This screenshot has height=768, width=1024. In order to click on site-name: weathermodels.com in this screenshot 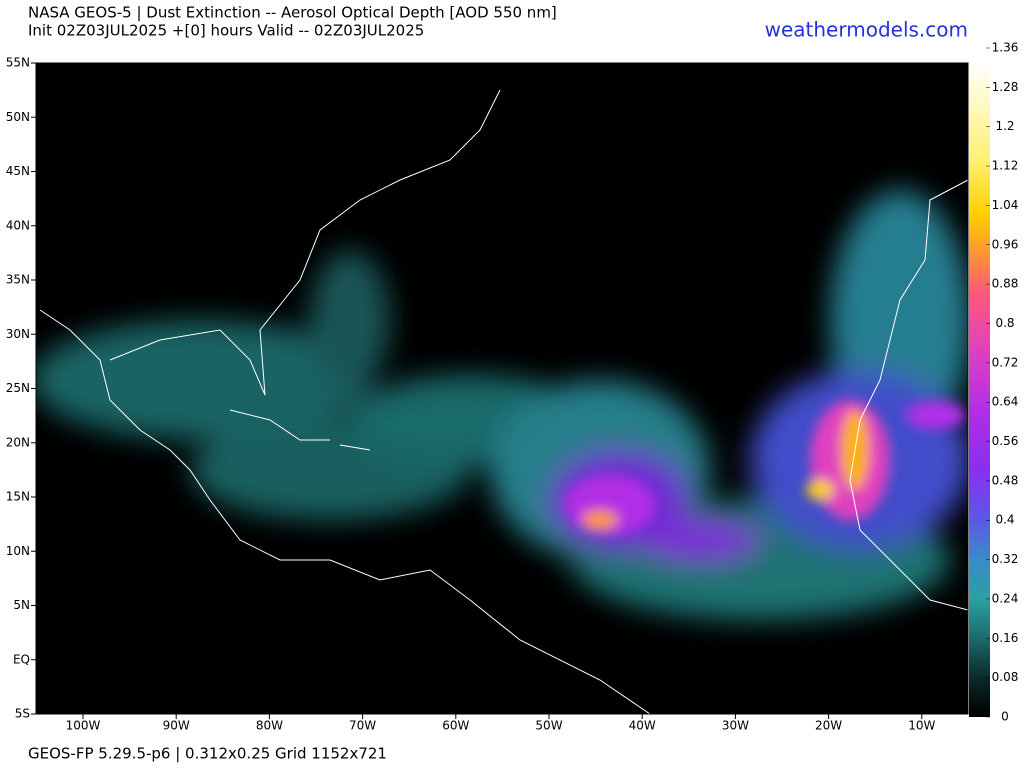, I will do `click(866, 30)`.